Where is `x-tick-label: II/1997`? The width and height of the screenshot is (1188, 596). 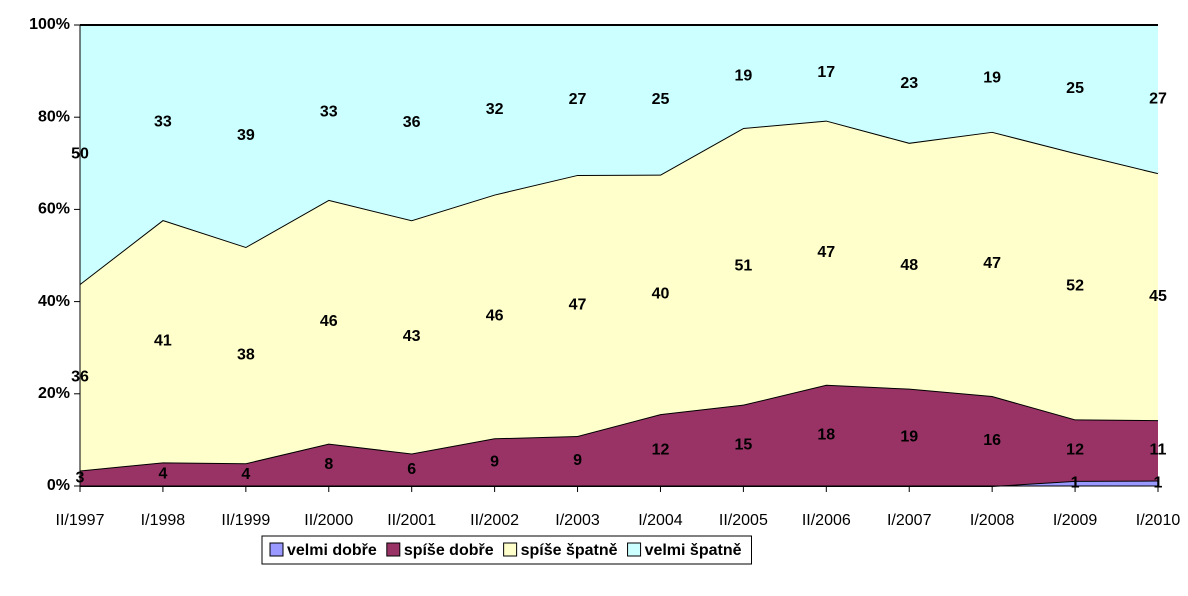
x-tick-label: II/1997 is located at coordinates (80, 520).